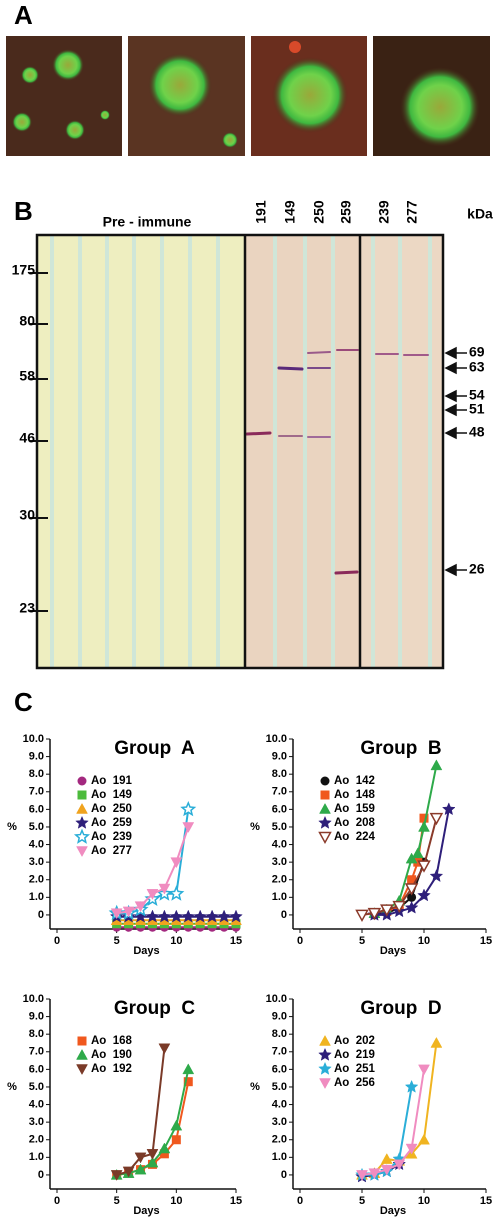  I want to click on lane-label: 250, so click(319, 212).